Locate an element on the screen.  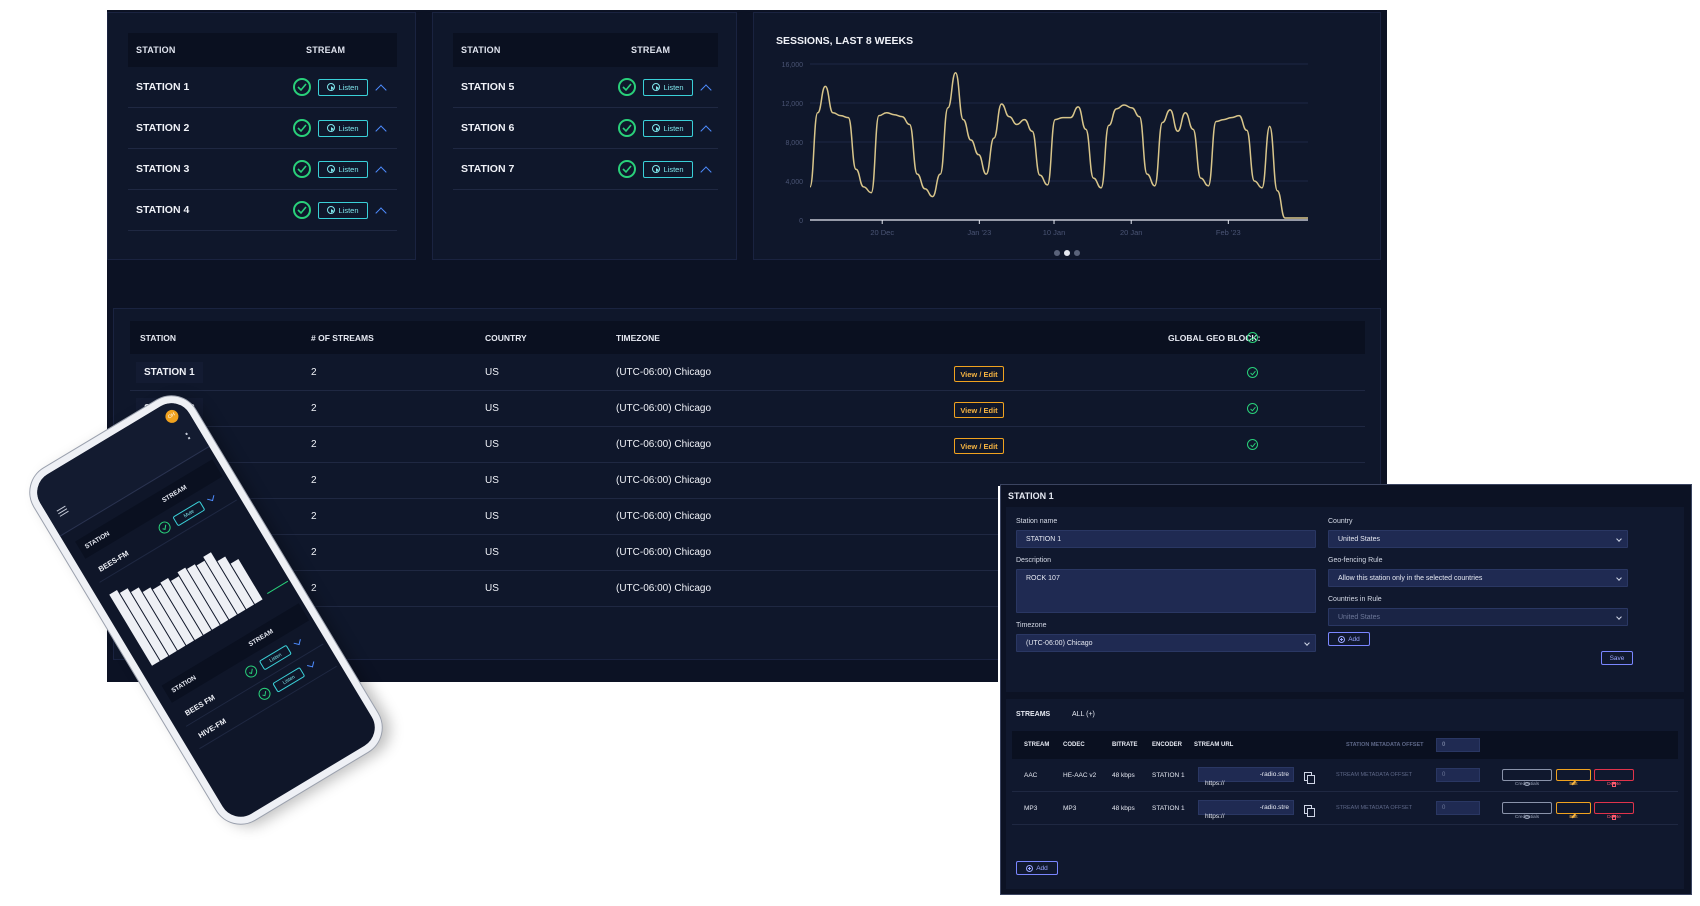
station-name-label: Station name is located at coordinates (1037, 521).